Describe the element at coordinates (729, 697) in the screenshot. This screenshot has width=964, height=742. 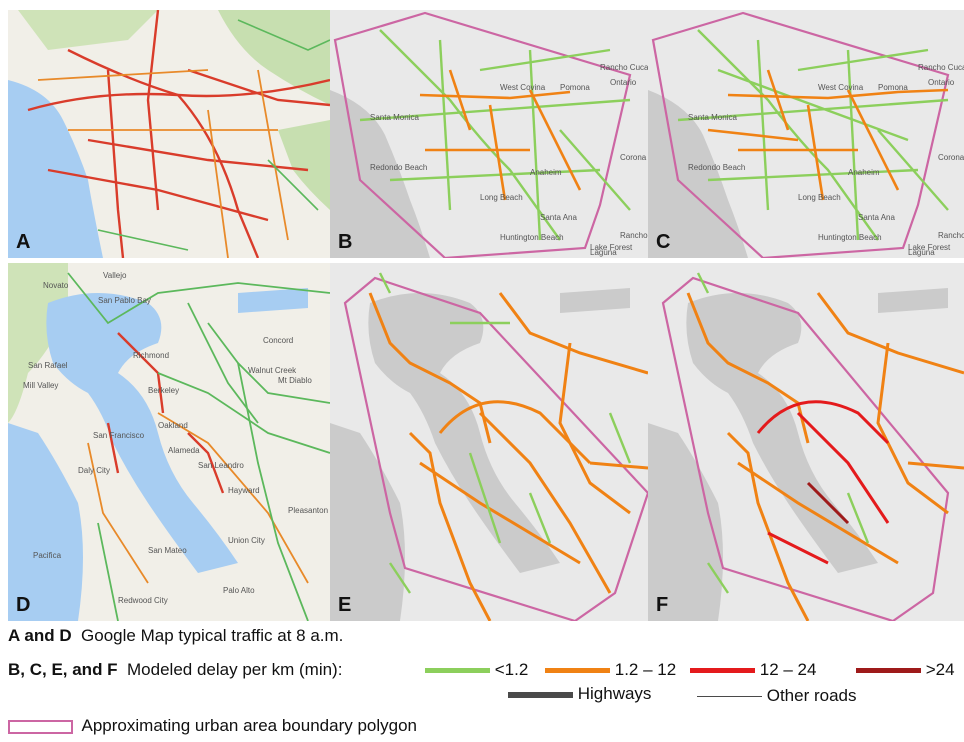
I see `other-road-swatch` at that location.